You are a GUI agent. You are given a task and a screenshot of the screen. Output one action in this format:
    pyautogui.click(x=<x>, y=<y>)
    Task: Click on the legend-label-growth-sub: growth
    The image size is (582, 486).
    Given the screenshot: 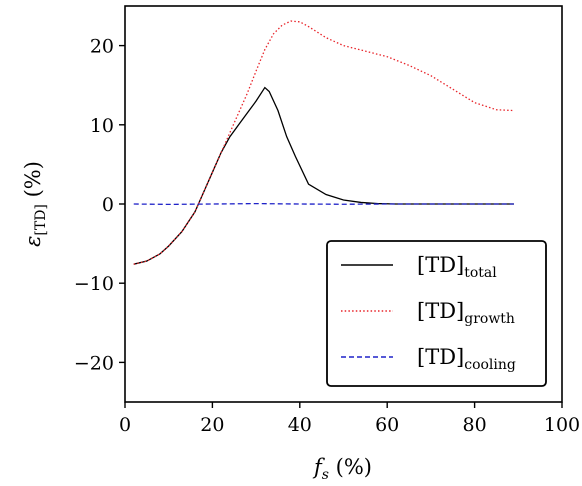 What is the action you would take?
    pyautogui.click(x=489, y=319)
    